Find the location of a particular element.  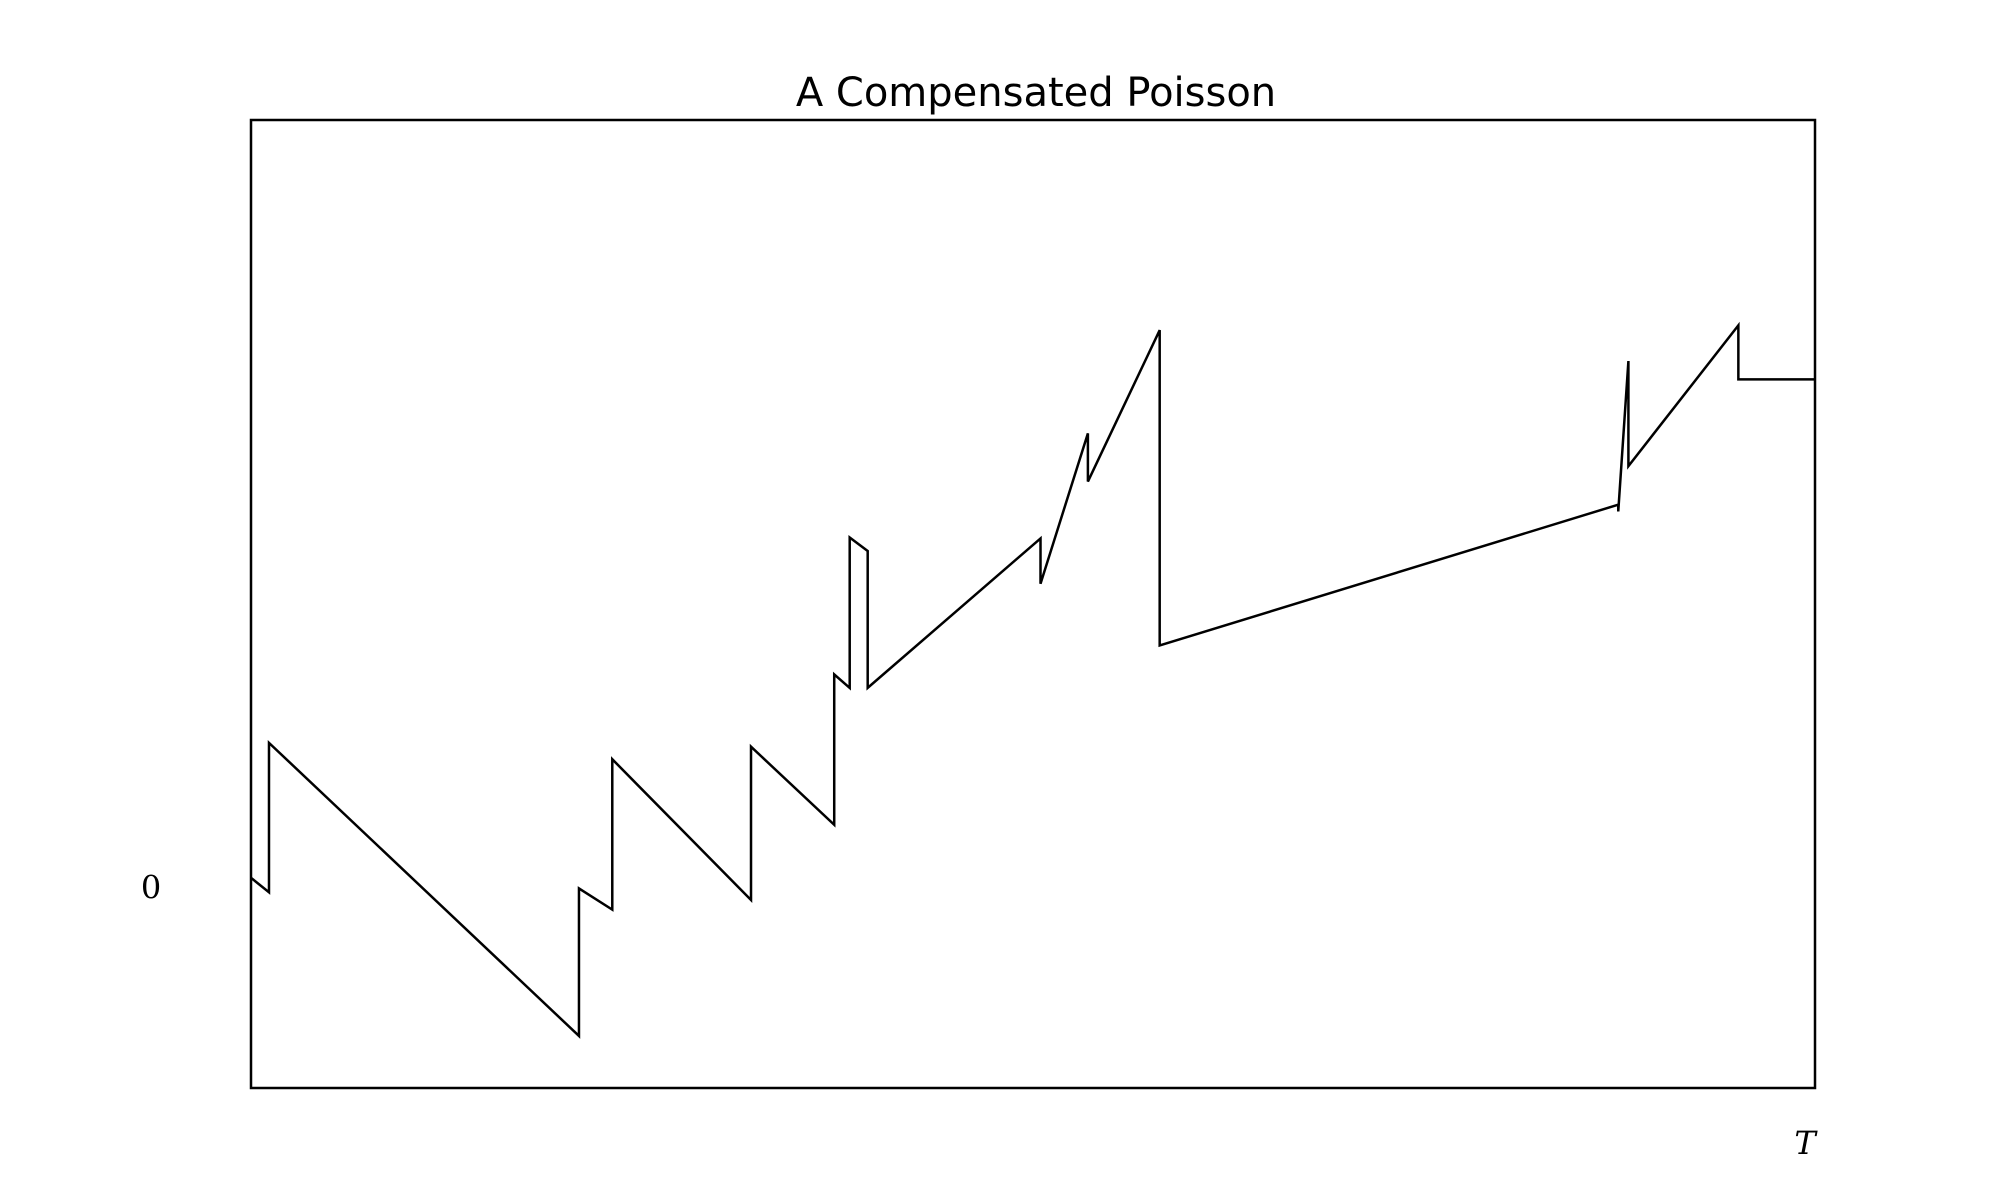

y-axis-ticks: 0 is located at coordinates (151, 887).